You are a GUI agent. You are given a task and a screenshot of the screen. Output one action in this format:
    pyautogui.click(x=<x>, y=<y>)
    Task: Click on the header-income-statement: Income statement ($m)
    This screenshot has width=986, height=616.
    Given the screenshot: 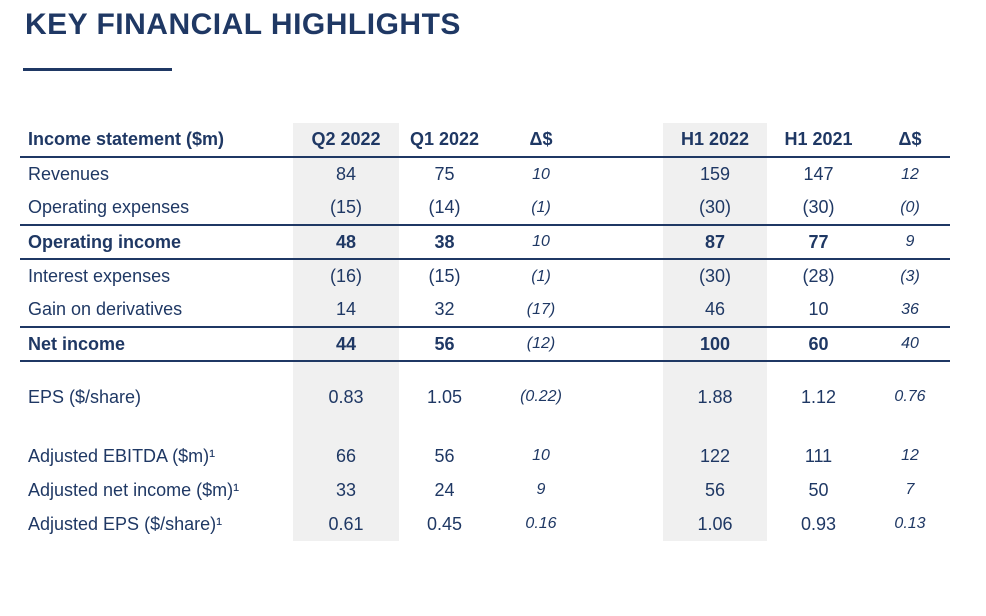 What is the action you would take?
    pyautogui.click(x=156, y=140)
    